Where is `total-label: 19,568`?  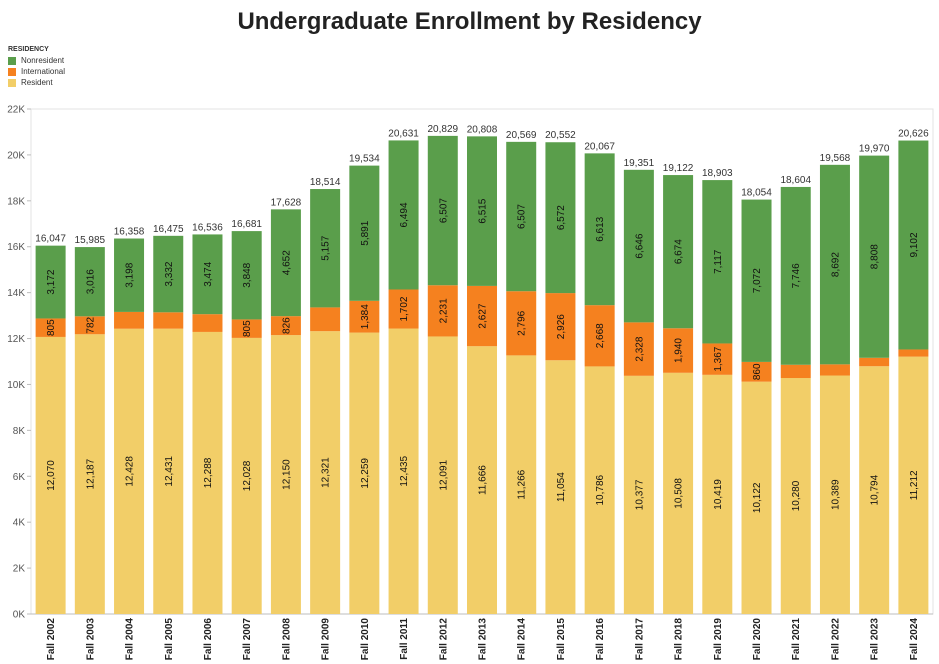
total-label: 19,568 is located at coordinates (835, 158).